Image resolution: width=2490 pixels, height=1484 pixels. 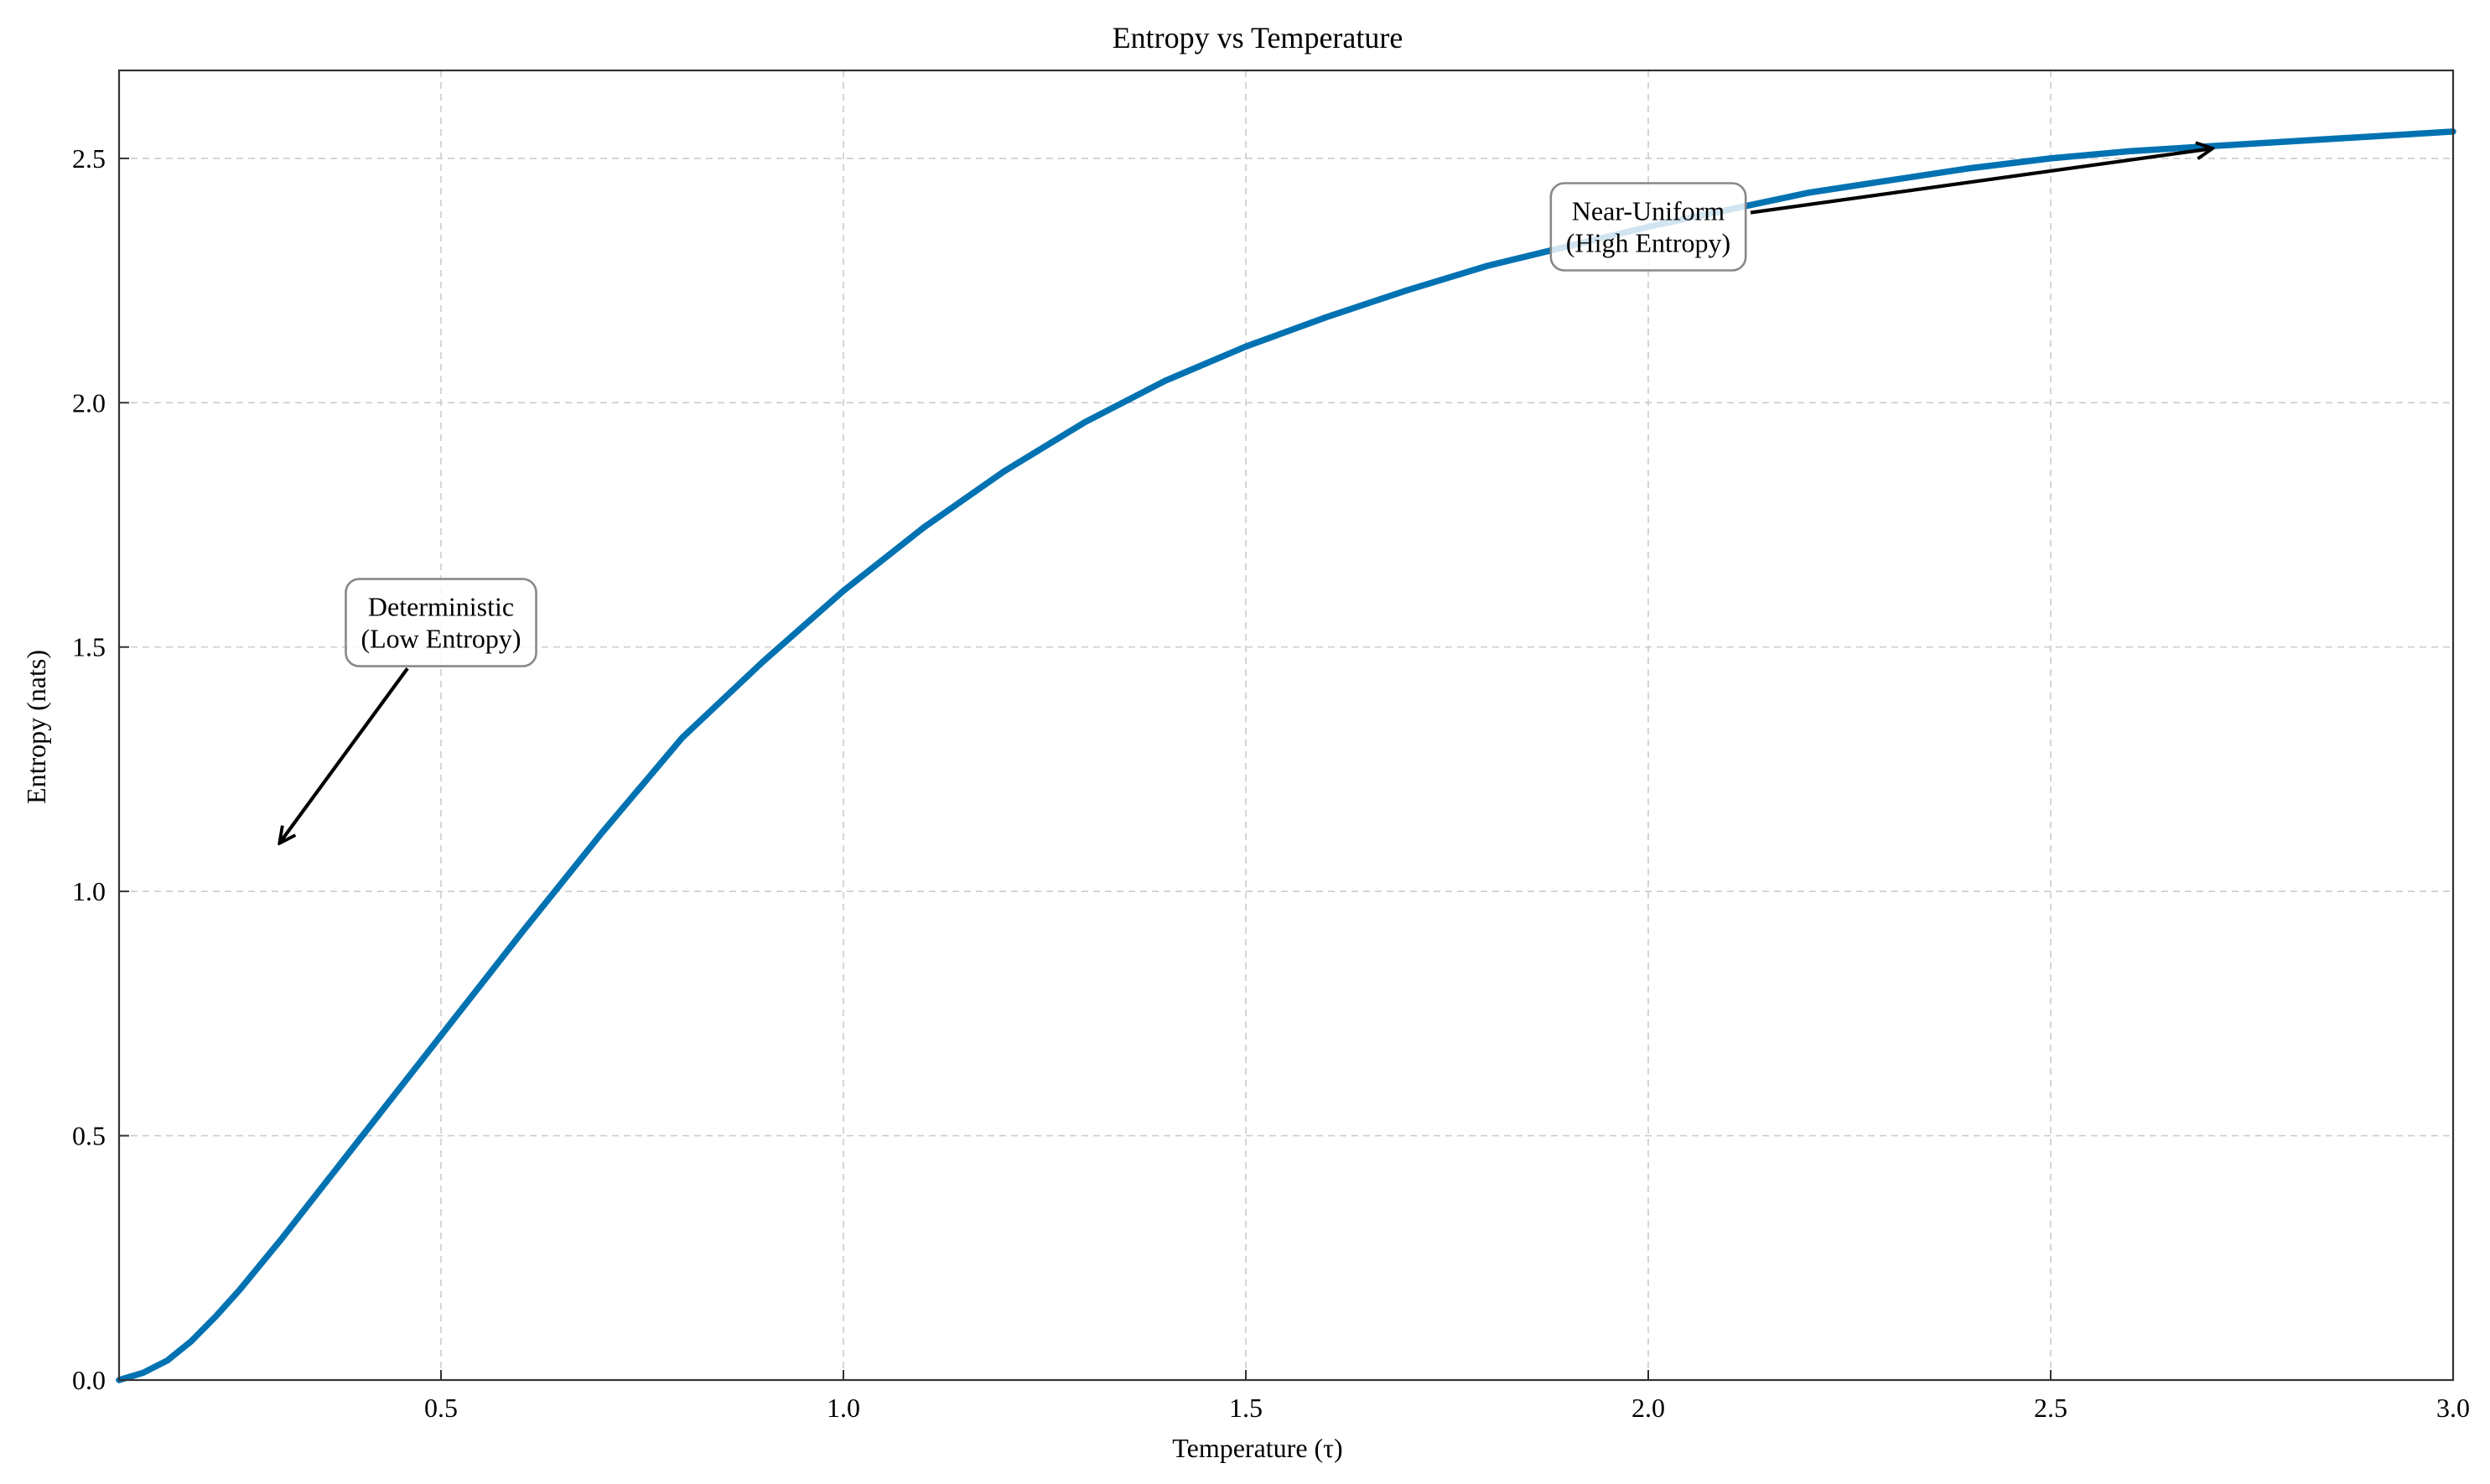 I want to click on x-tick-label: 3.0, so click(x=2453, y=1408).